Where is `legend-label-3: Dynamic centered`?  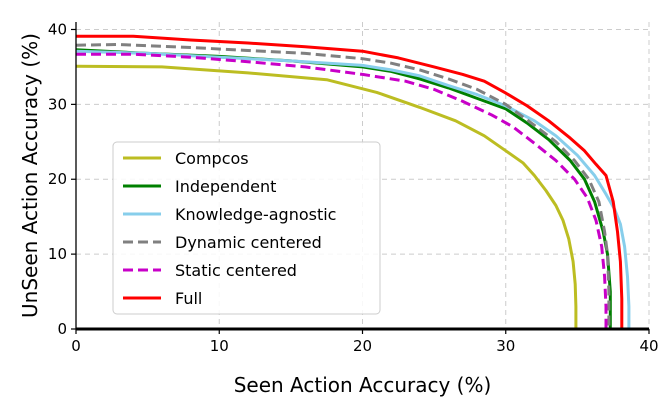 legend-label-3: Dynamic centered is located at coordinates (248, 242).